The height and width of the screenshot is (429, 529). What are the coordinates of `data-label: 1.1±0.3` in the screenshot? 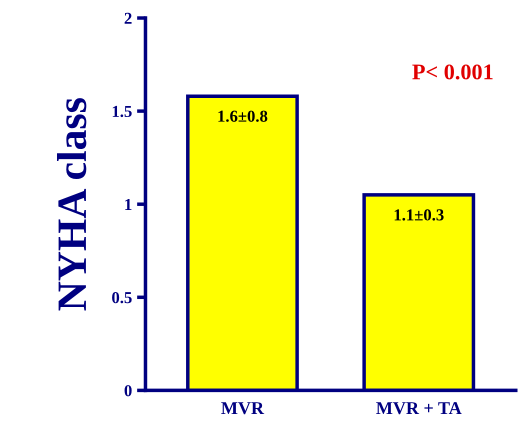 It's located at (419, 215).